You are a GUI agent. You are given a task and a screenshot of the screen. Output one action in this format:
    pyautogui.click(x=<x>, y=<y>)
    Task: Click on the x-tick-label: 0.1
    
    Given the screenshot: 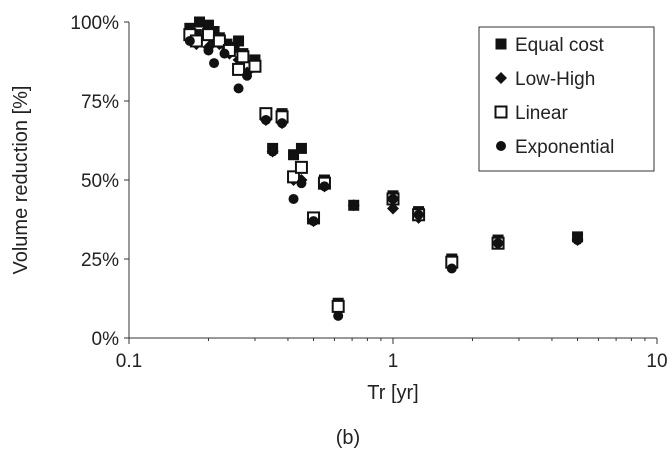 What is the action you would take?
    pyautogui.click(x=129, y=361)
    